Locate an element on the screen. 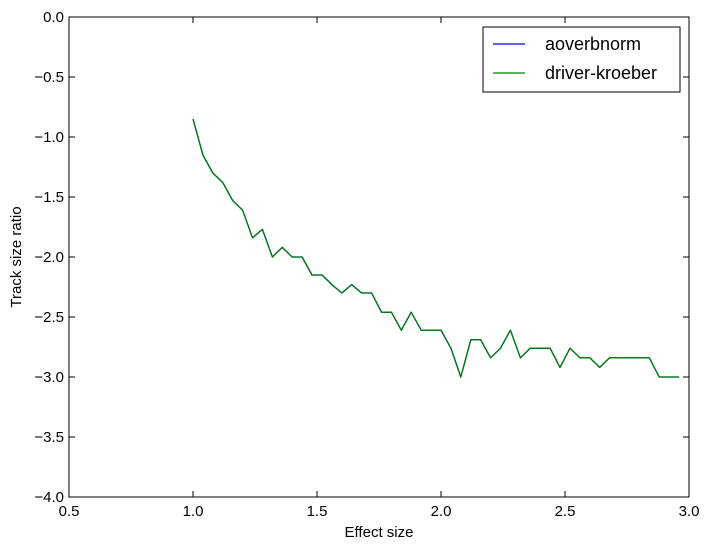 This screenshot has width=709, height=550. x-tick-label: 3.0 is located at coordinates (689, 511).